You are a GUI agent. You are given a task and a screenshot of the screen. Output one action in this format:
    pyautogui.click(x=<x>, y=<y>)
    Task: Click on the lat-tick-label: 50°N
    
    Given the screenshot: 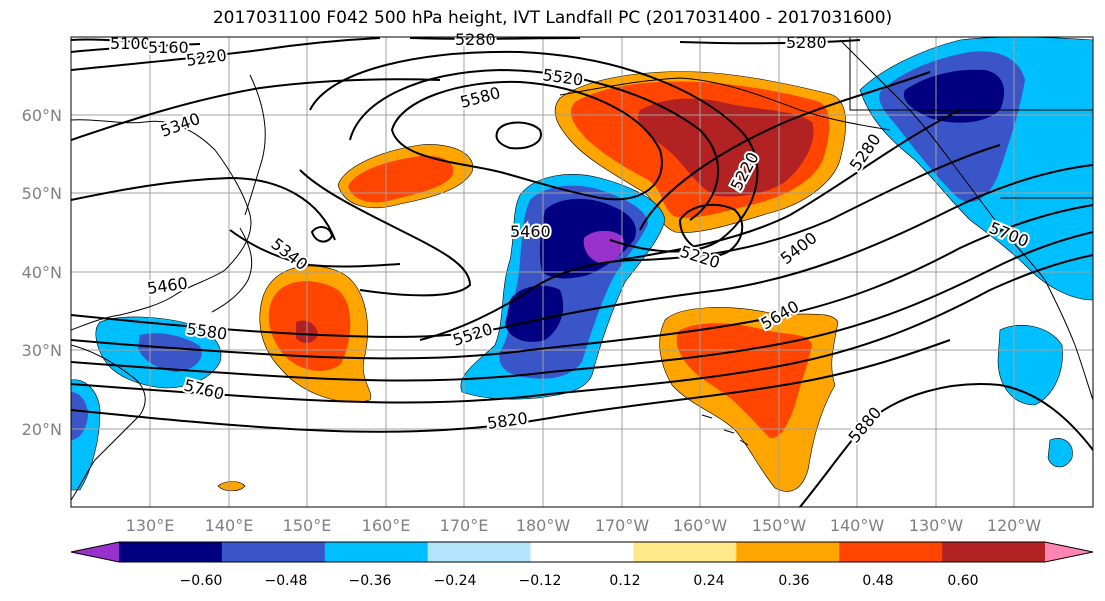 What is the action you would take?
    pyautogui.click(x=42, y=193)
    